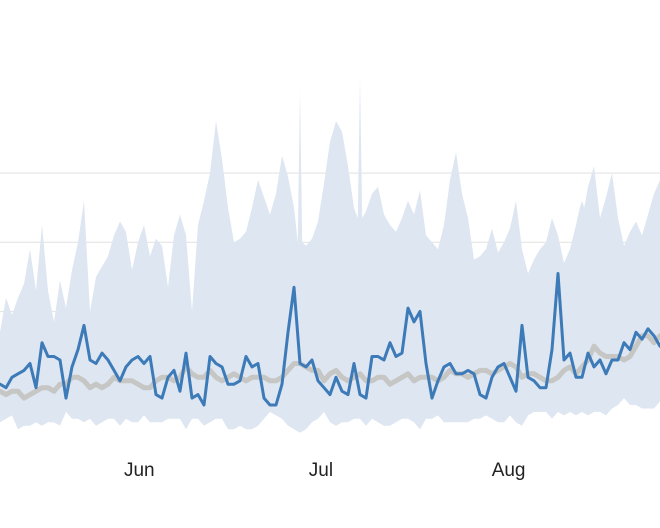  What do you see at coordinates (321, 470) in the screenshot?
I see `x-tick-label-jul: Jul` at bounding box center [321, 470].